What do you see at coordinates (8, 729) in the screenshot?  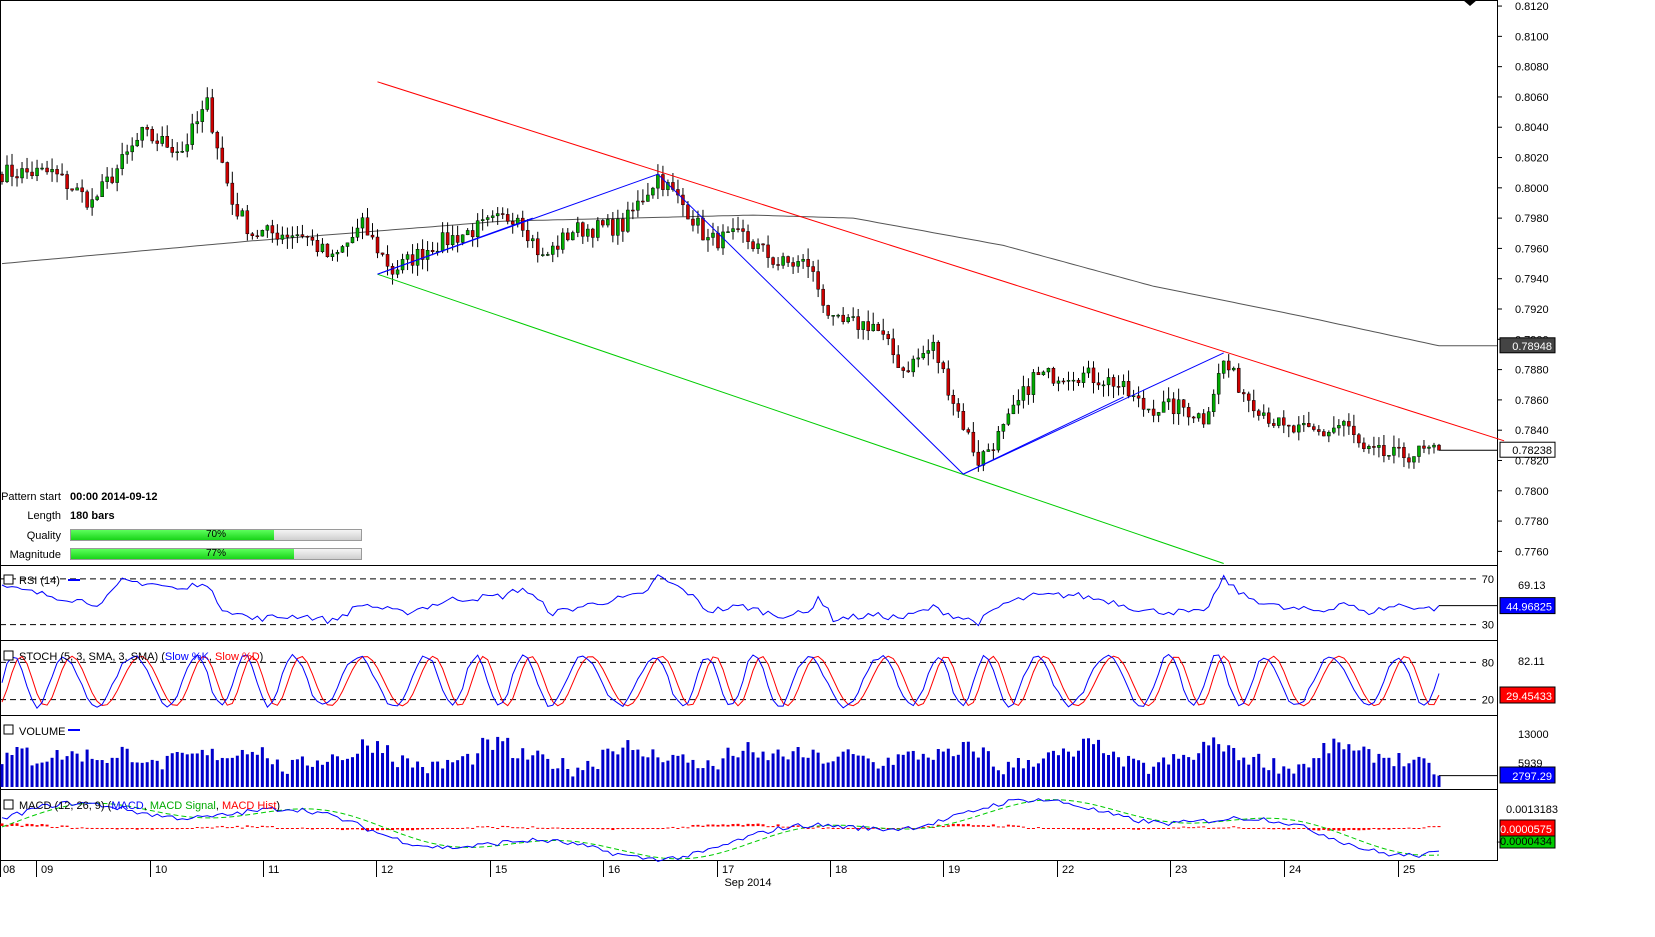 I see `volume-toggle-icon` at bounding box center [8, 729].